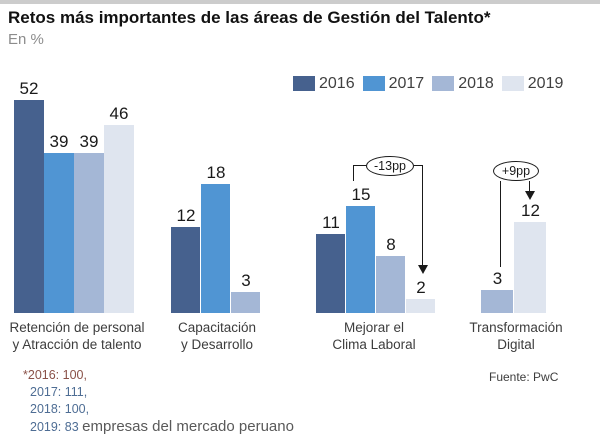  Describe the element at coordinates (217, 344) in the screenshot. I see `axis-label-line: y Desarrollo` at that location.